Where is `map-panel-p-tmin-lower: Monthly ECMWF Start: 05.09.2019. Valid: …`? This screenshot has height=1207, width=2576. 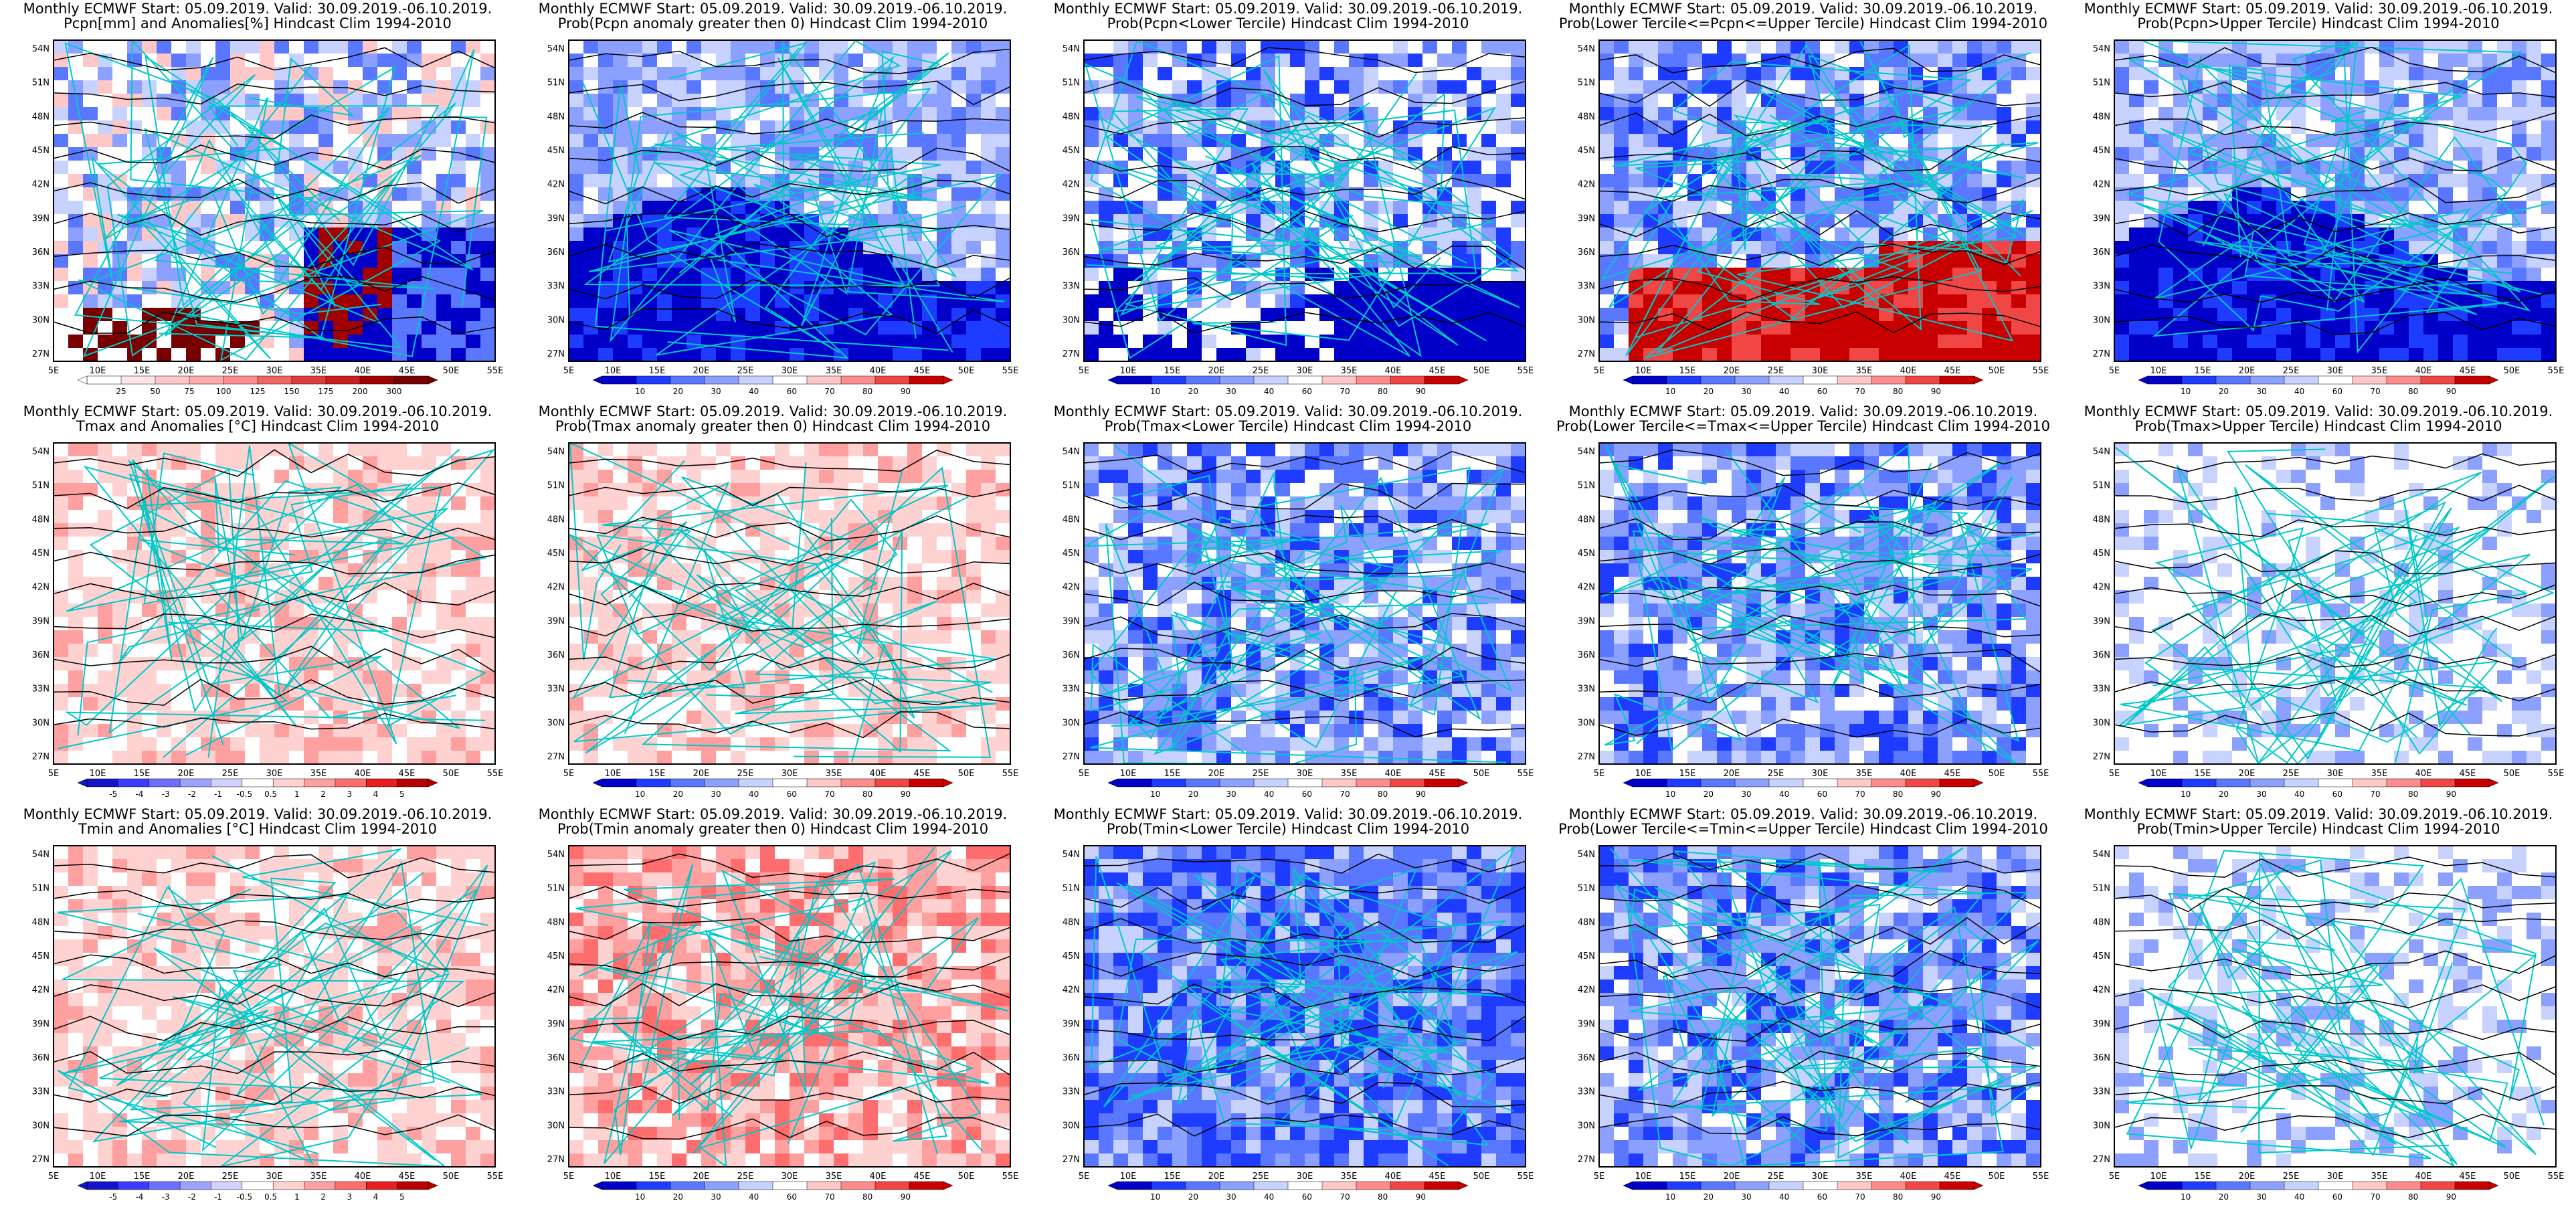 map-panel-p-tmin-lower: Monthly ECMWF Start: 05.09.2019. Valid: … is located at coordinates (1288, 1006).